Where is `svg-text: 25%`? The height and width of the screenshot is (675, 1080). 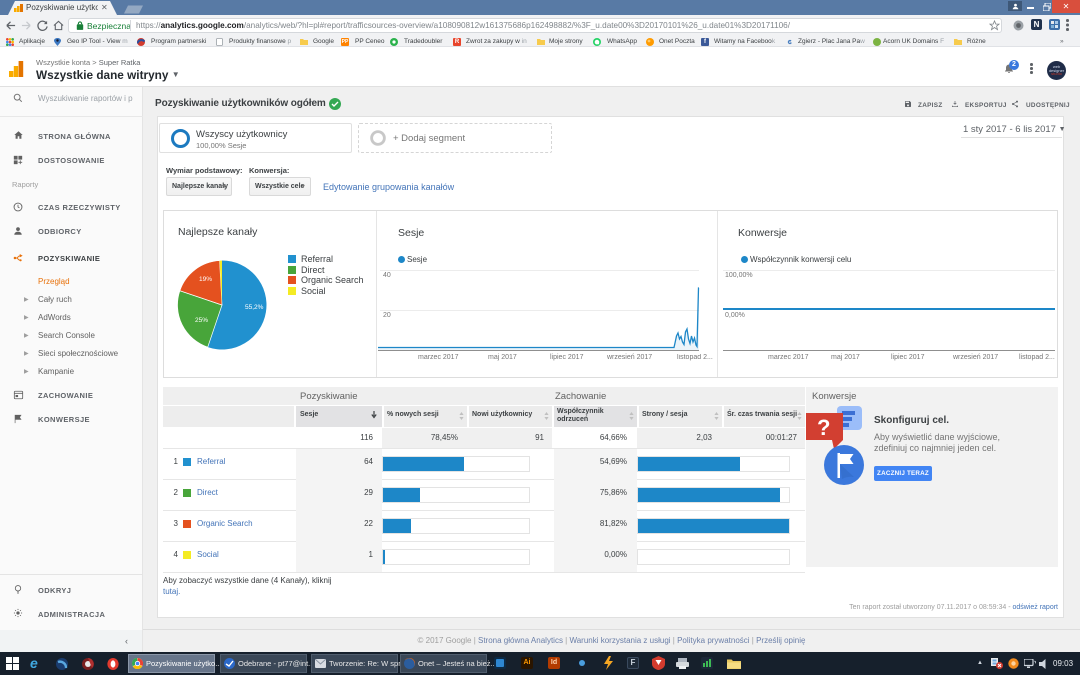
svg-text: 25% is located at coordinates (201, 320).